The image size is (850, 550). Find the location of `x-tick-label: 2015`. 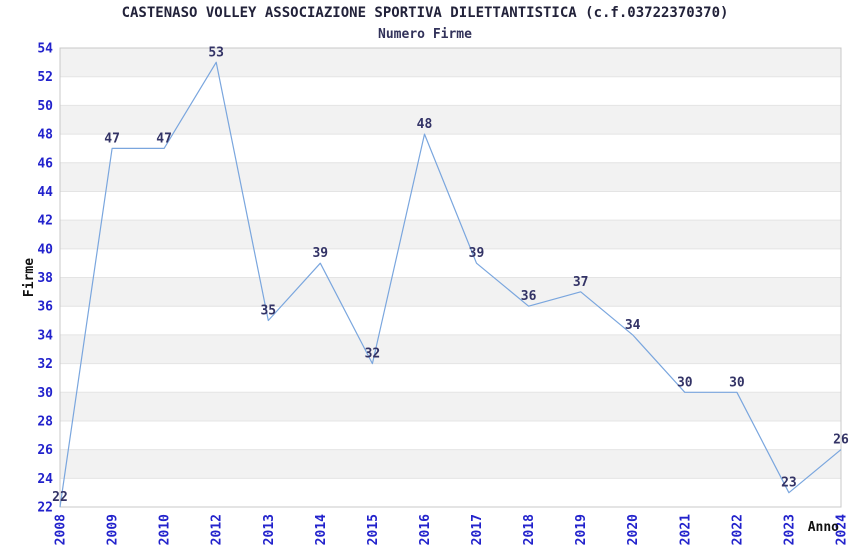

x-tick-label: 2015 is located at coordinates (373, 529).